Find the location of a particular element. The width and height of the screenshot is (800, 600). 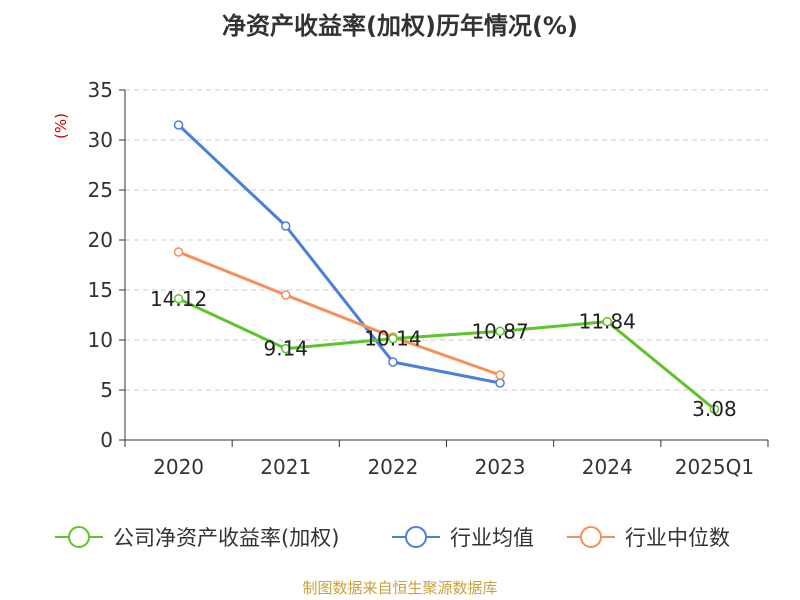

x-tick-label: 2021 is located at coordinates (285, 467).